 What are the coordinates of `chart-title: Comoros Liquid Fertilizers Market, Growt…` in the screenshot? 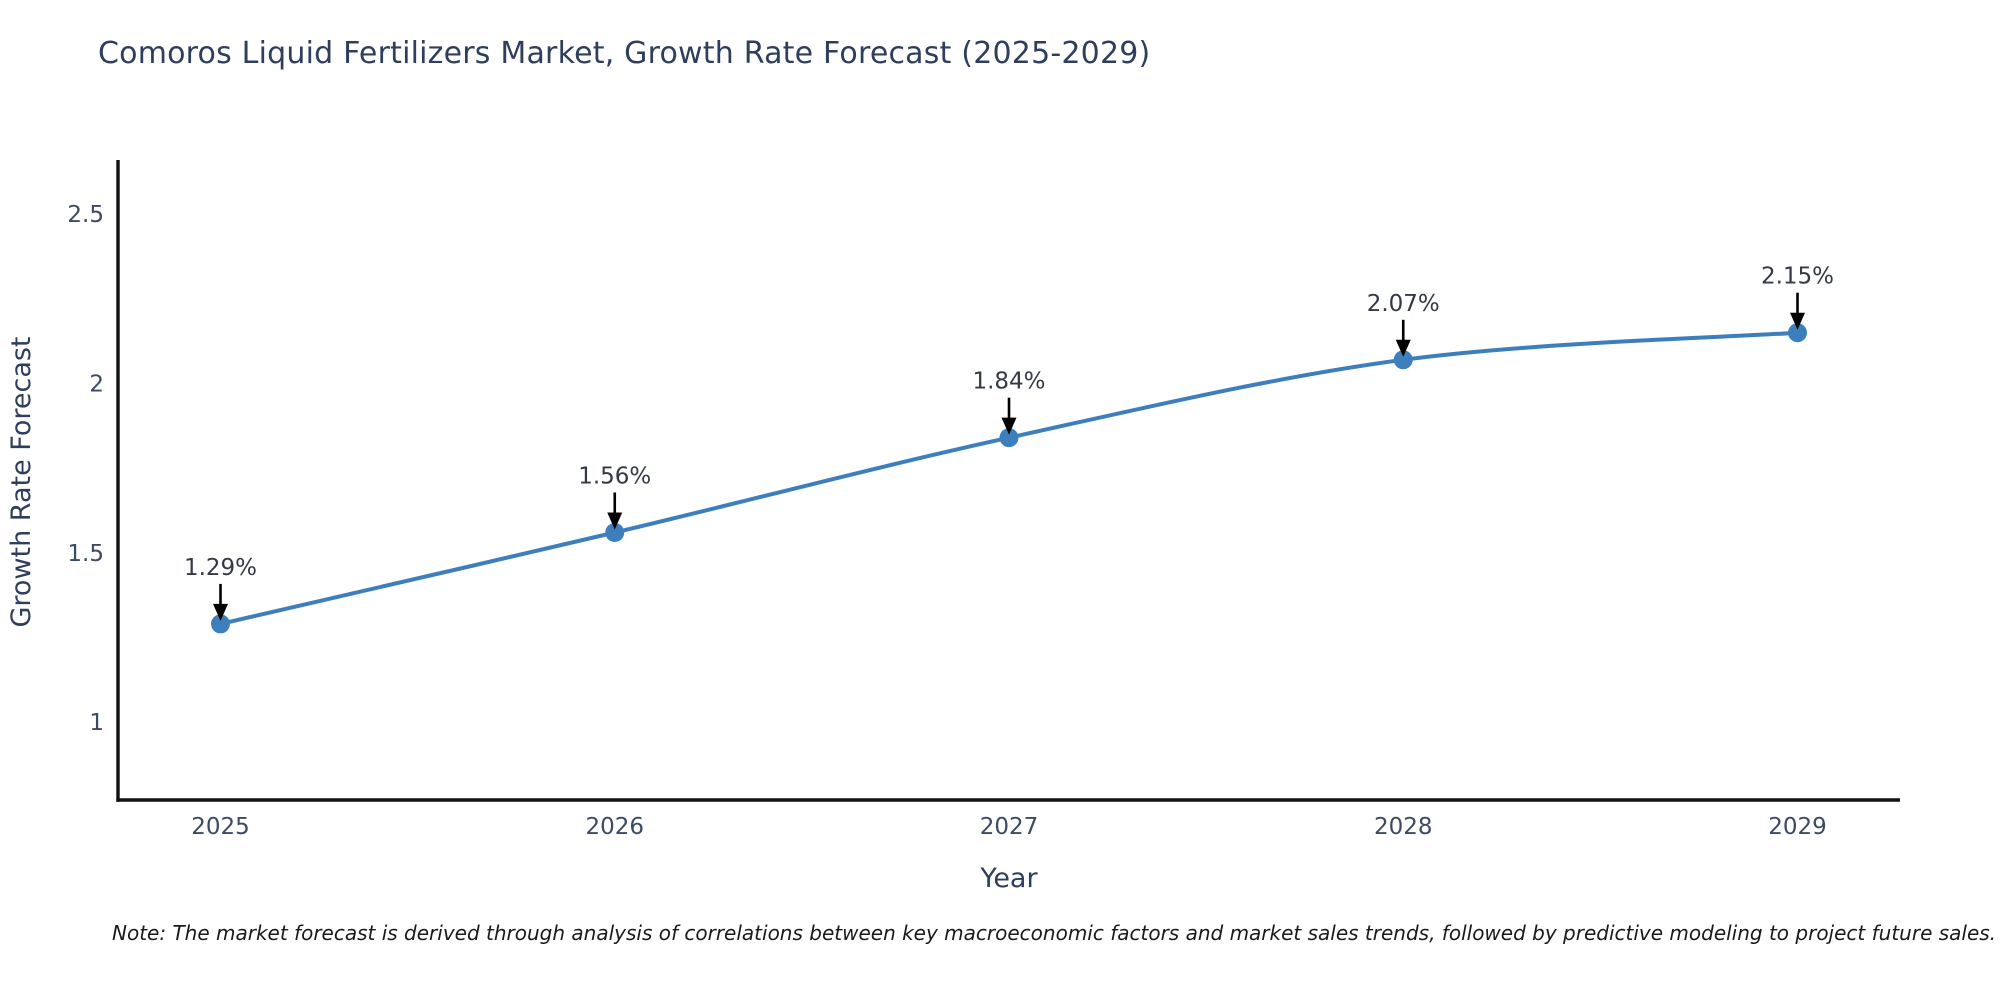 It's located at (624, 53).